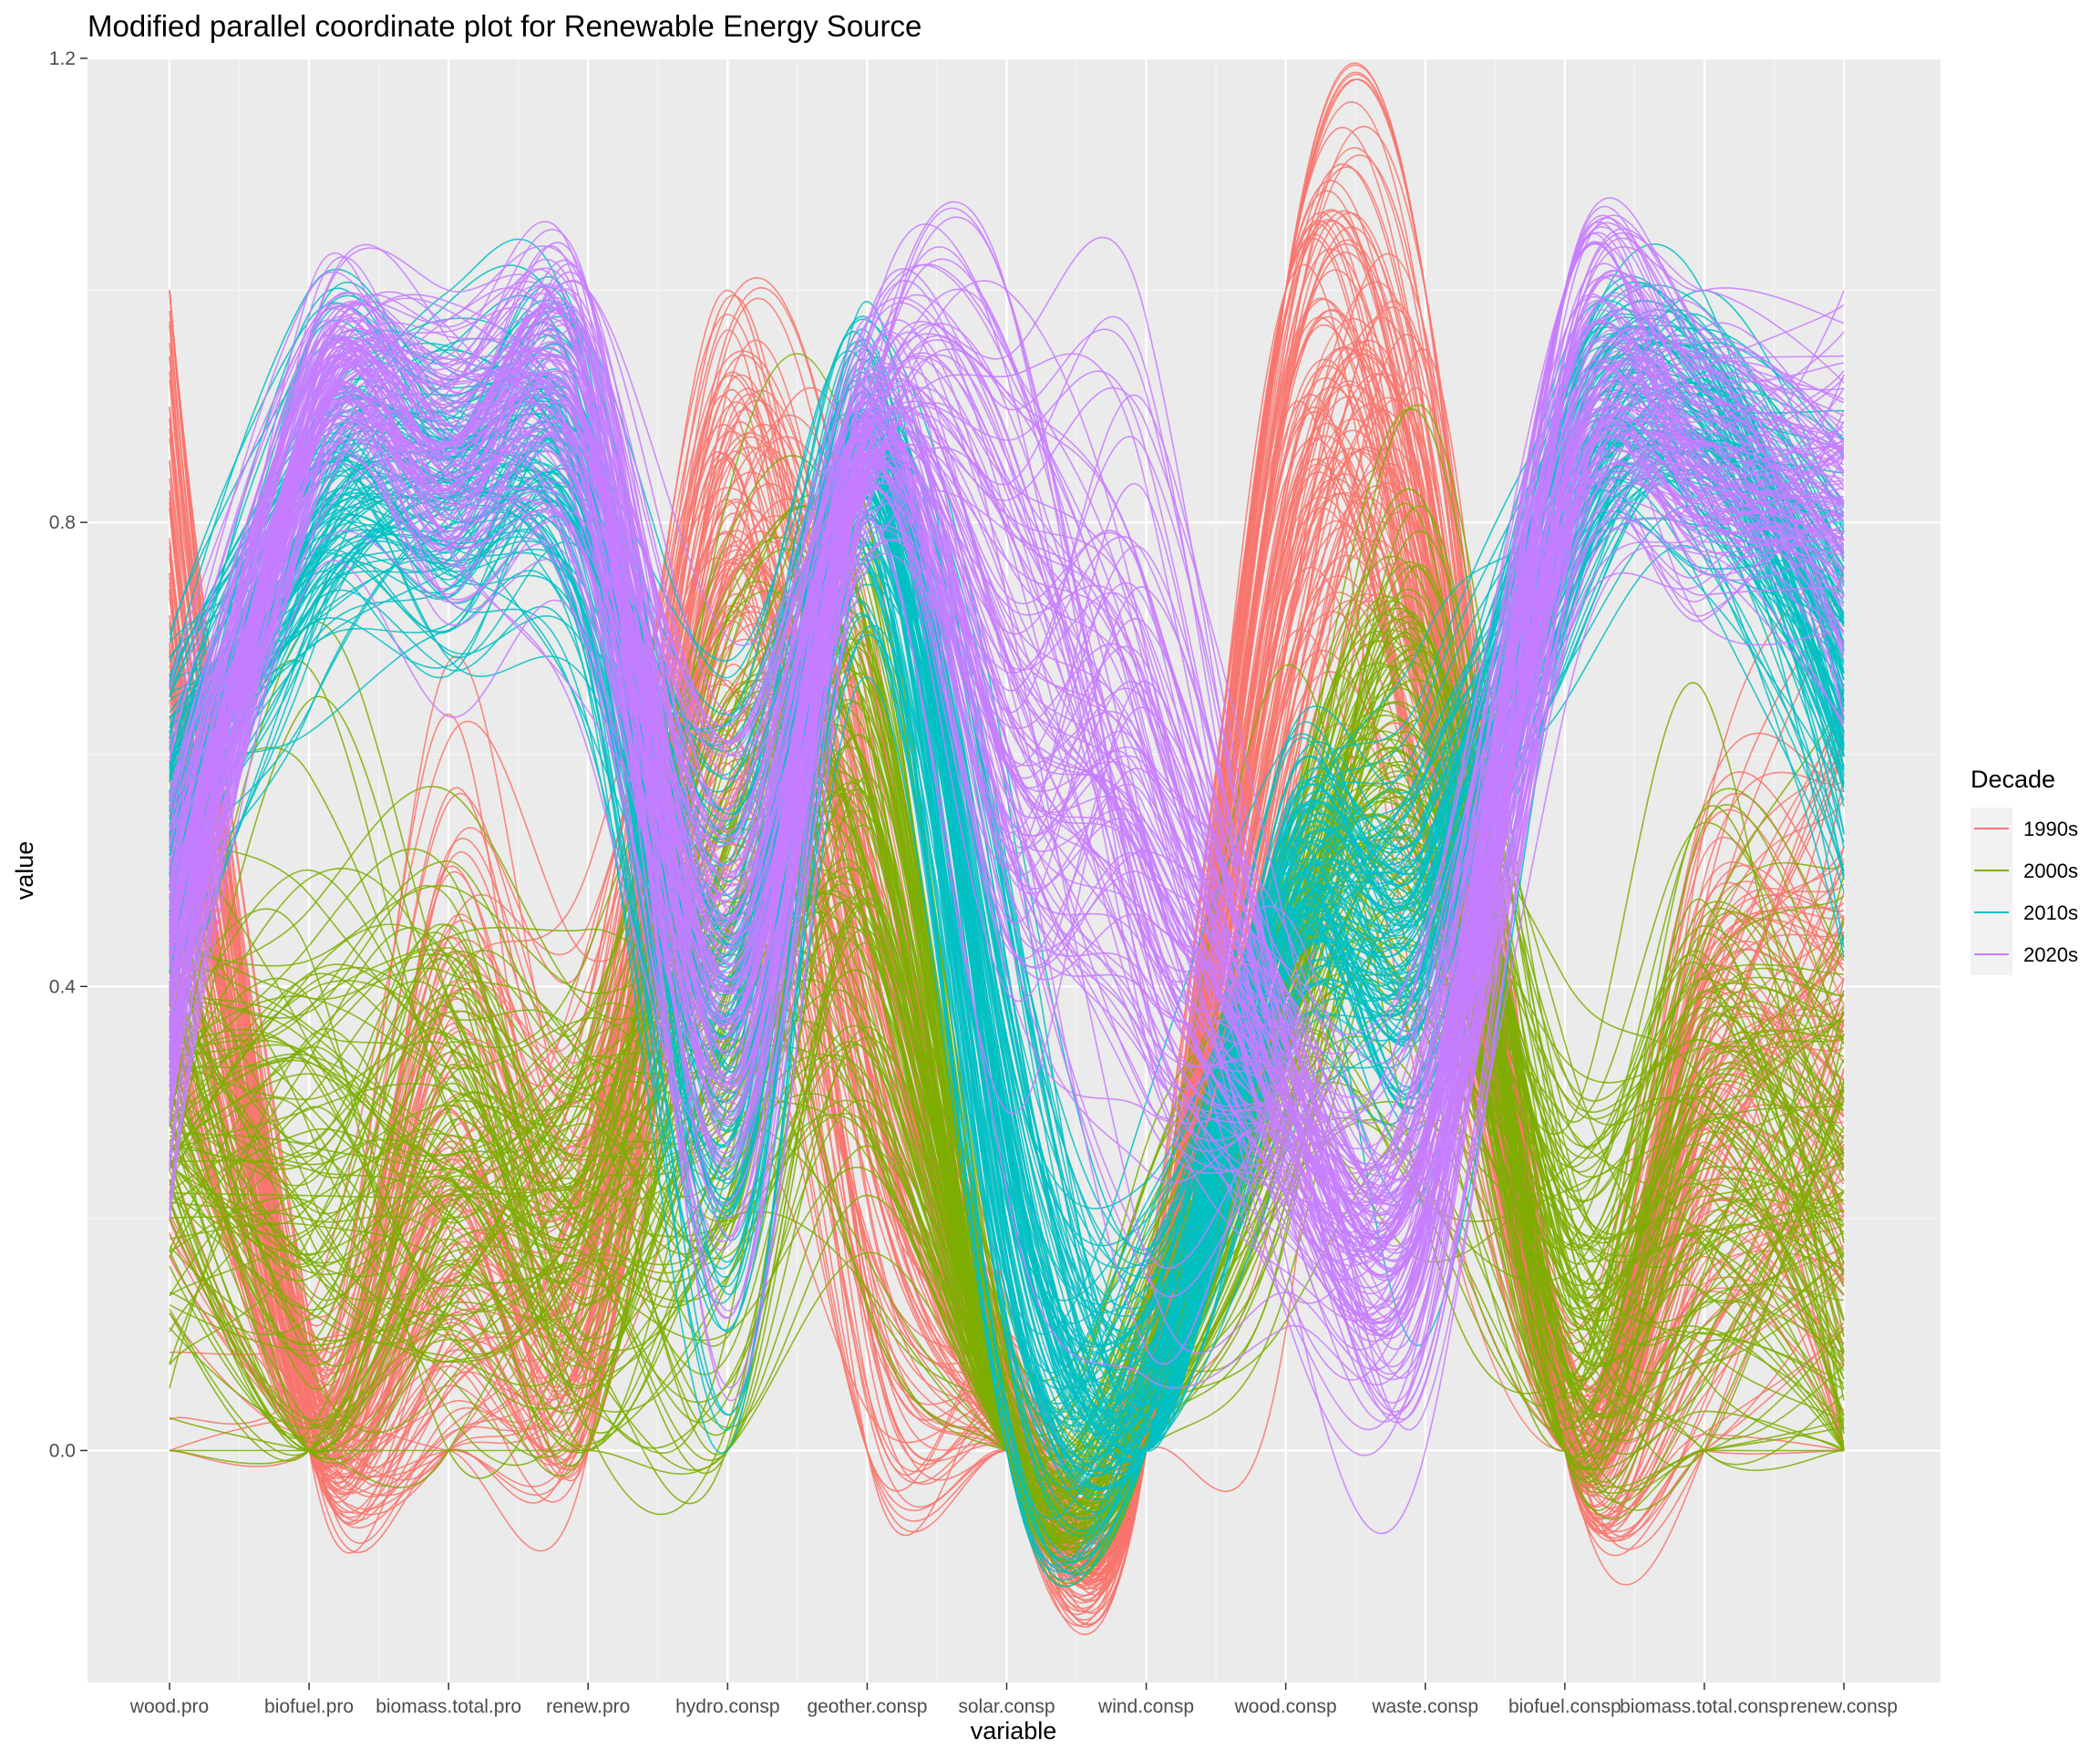 The image size is (2100, 1750). What do you see at coordinates (1285, 1706) in the screenshot?
I see `x-tick-label: wood.consp` at bounding box center [1285, 1706].